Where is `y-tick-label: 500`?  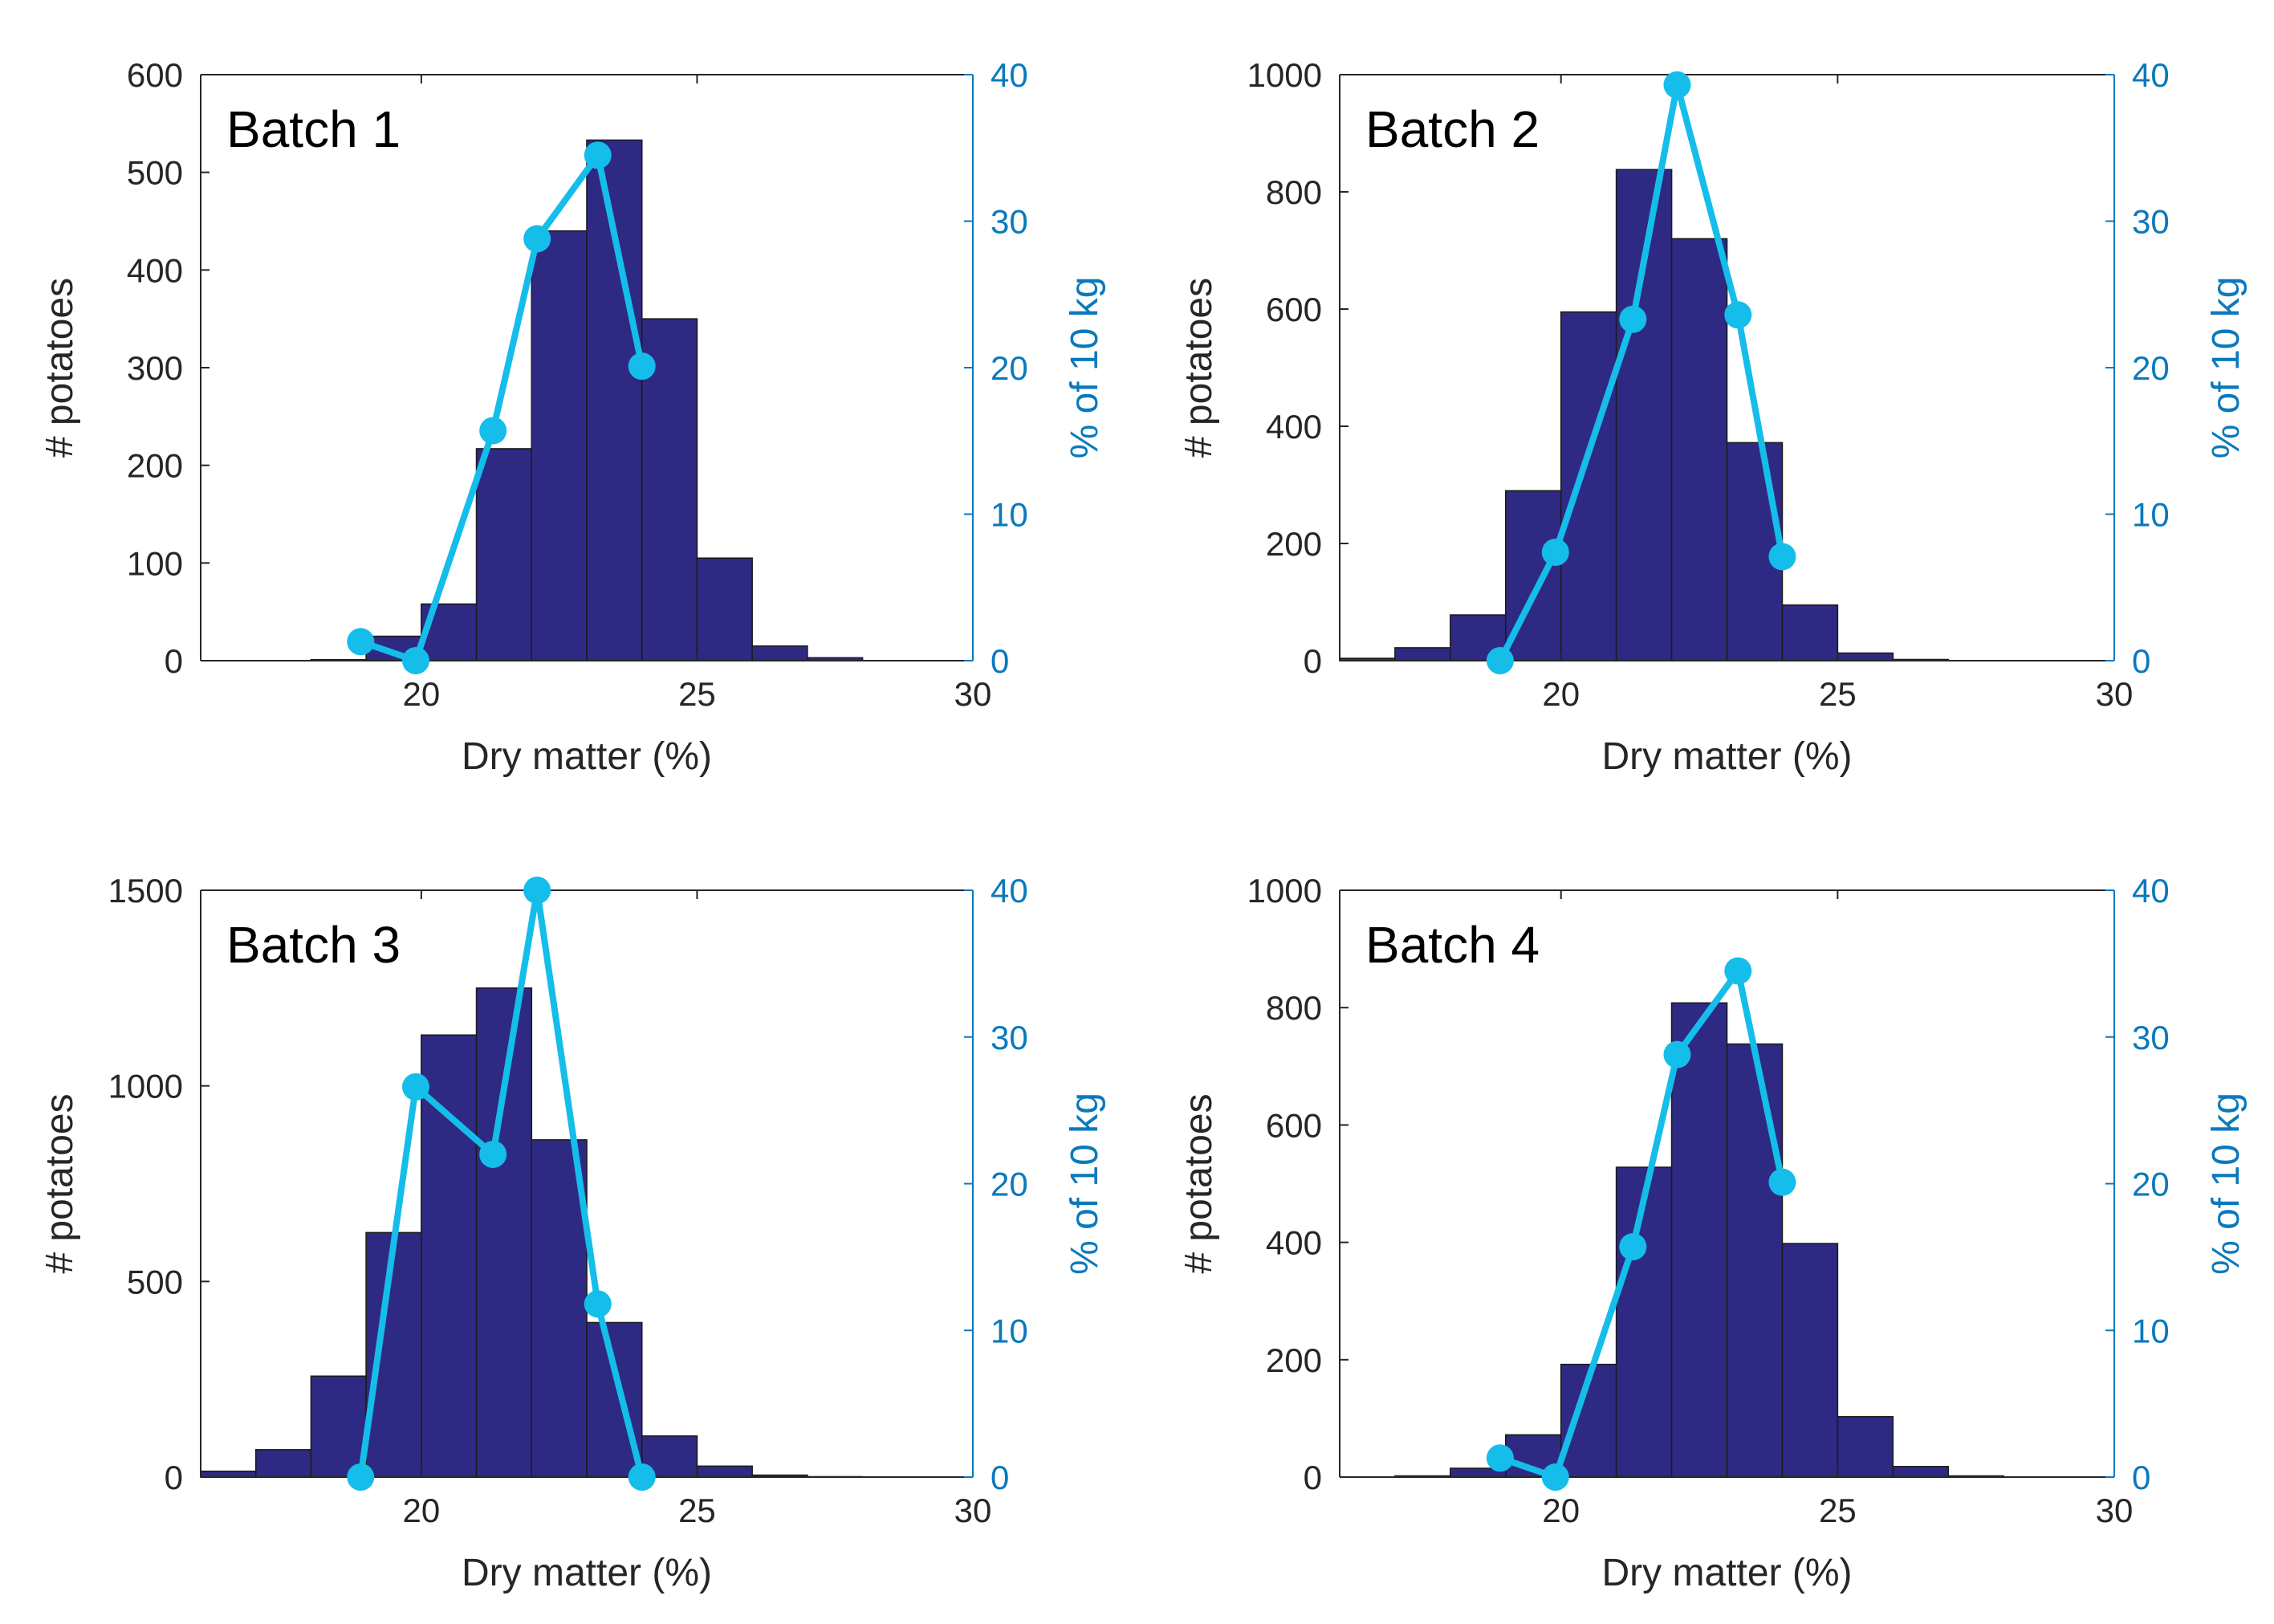 y-tick-label: 500 is located at coordinates (155, 1281).